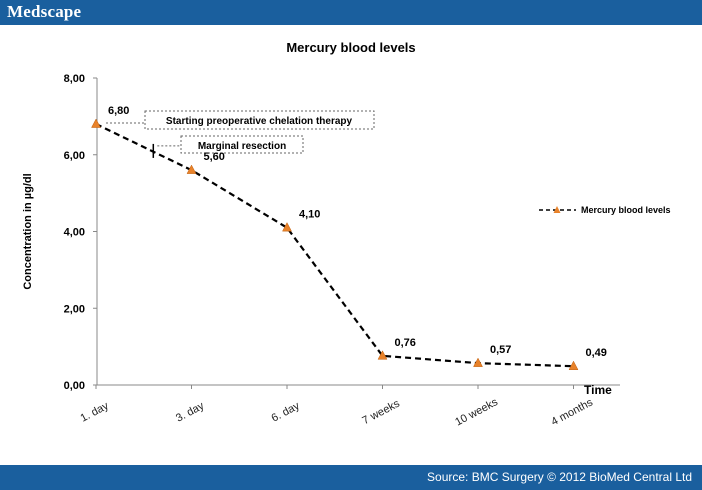 The image size is (702, 490). Describe the element at coordinates (500, 350) in the screenshot. I see `data-label: 0,57` at that location.